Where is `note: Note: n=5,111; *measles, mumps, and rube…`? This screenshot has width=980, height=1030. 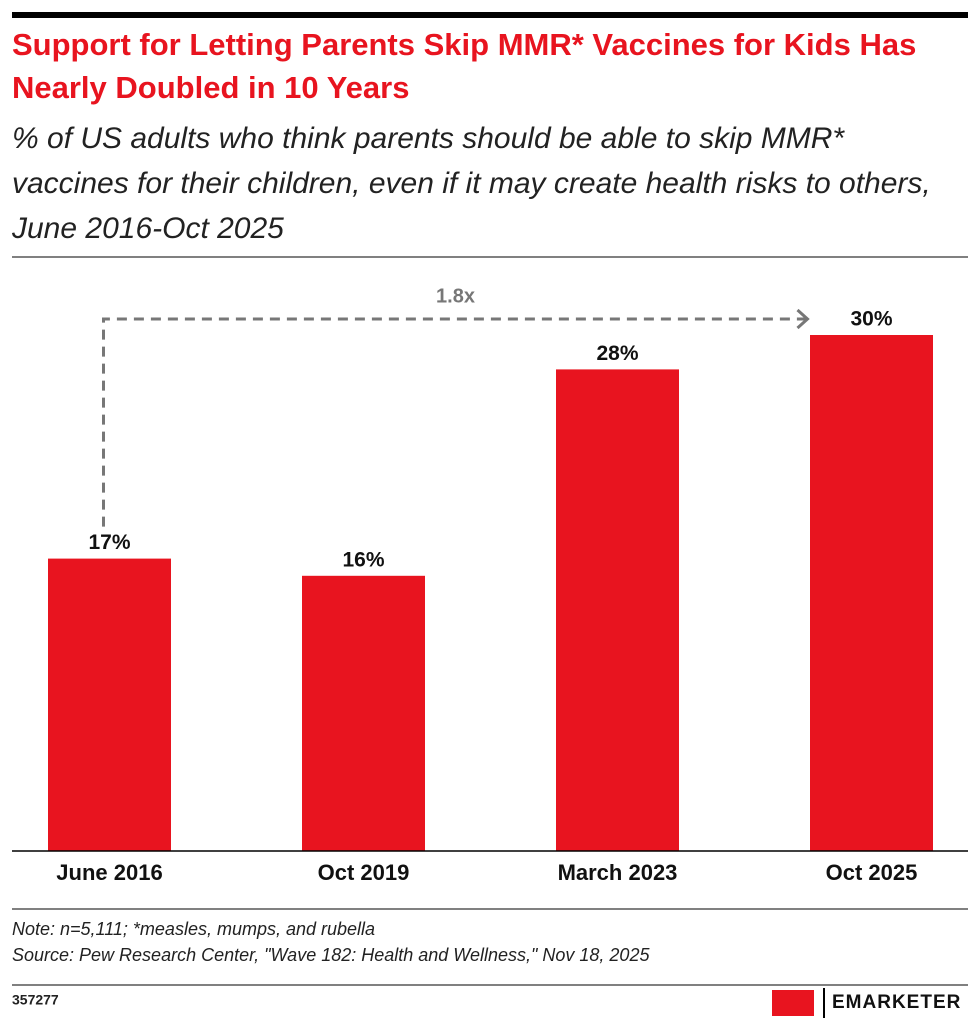
note: Note: n=5,111; *measles, mumps, and rube… is located at coordinates (193, 929).